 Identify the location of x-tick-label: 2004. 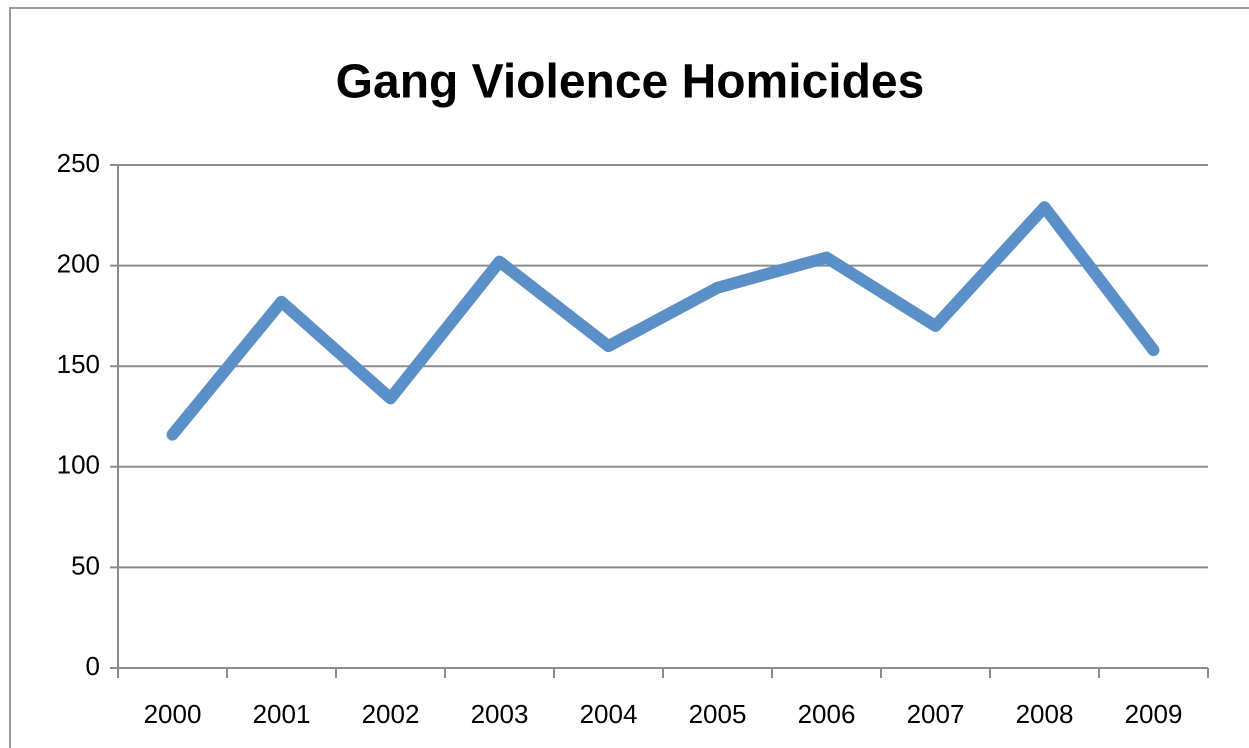
(609, 714).